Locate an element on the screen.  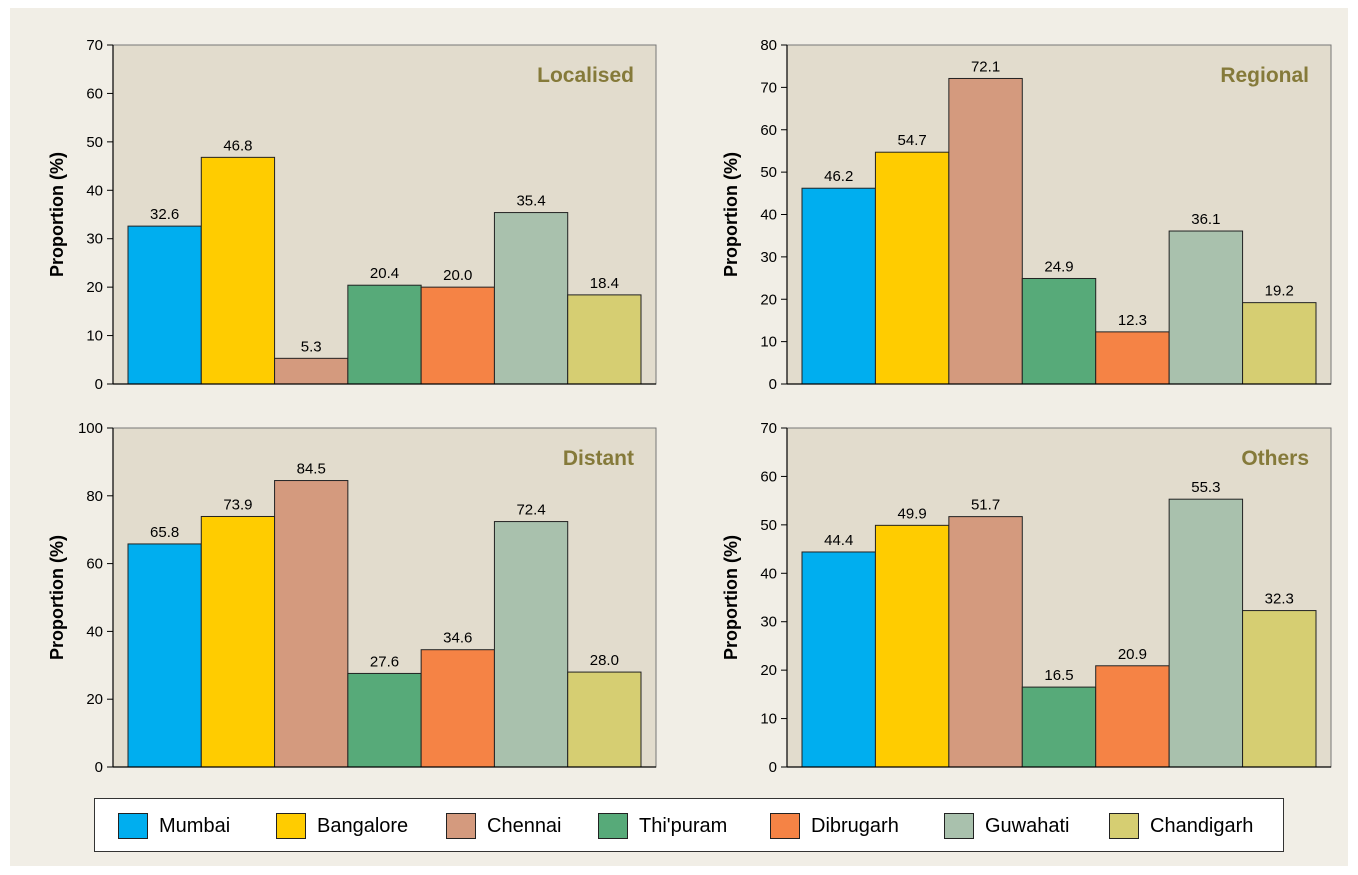
panel-others-y-tick-label-30: 30 is located at coordinates (768, 622).